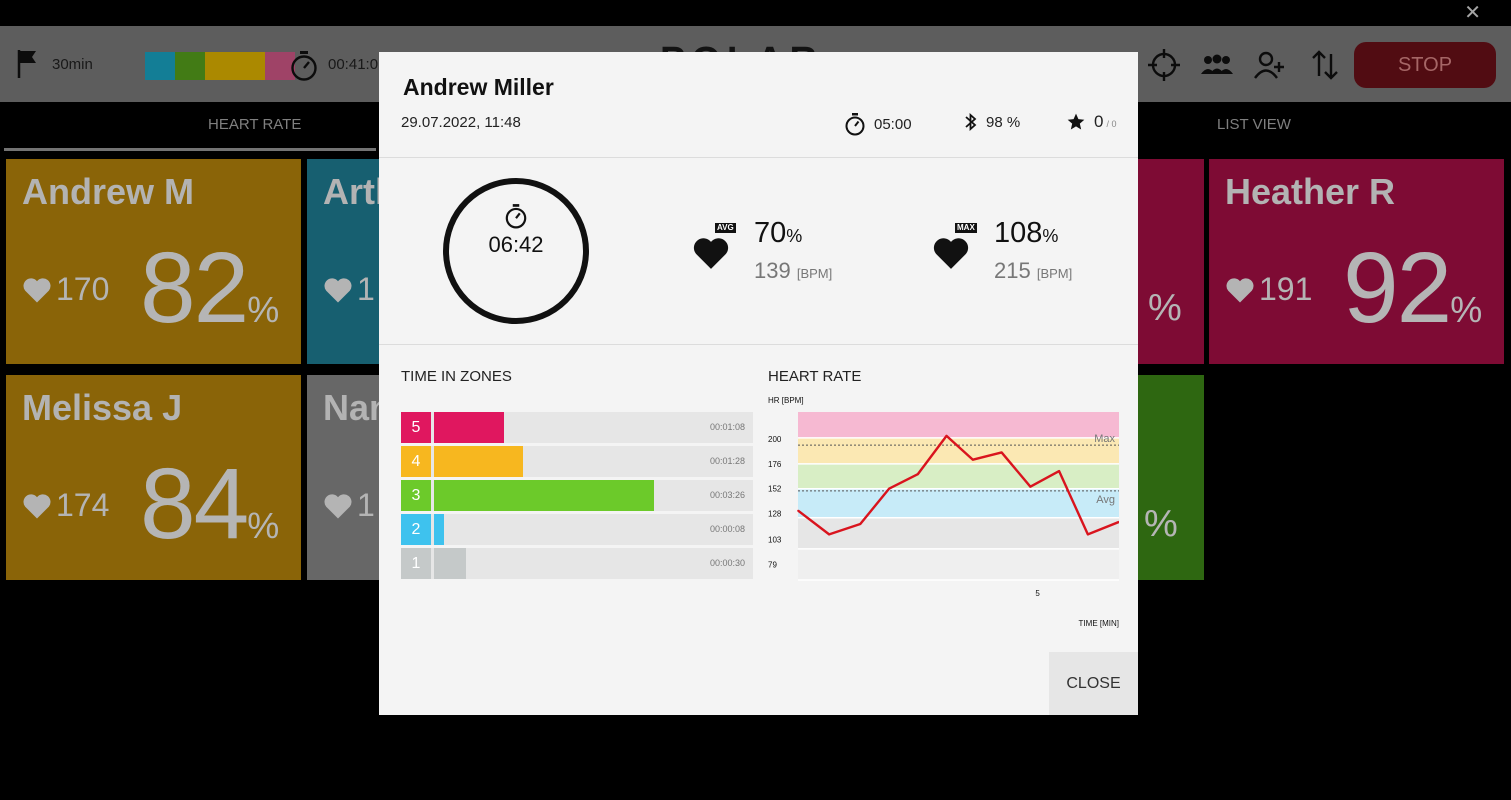  What do you see at coordinates (355, 407) in the screenshot?
I see `participant-name: Nan` at bounding box center [355, 407].